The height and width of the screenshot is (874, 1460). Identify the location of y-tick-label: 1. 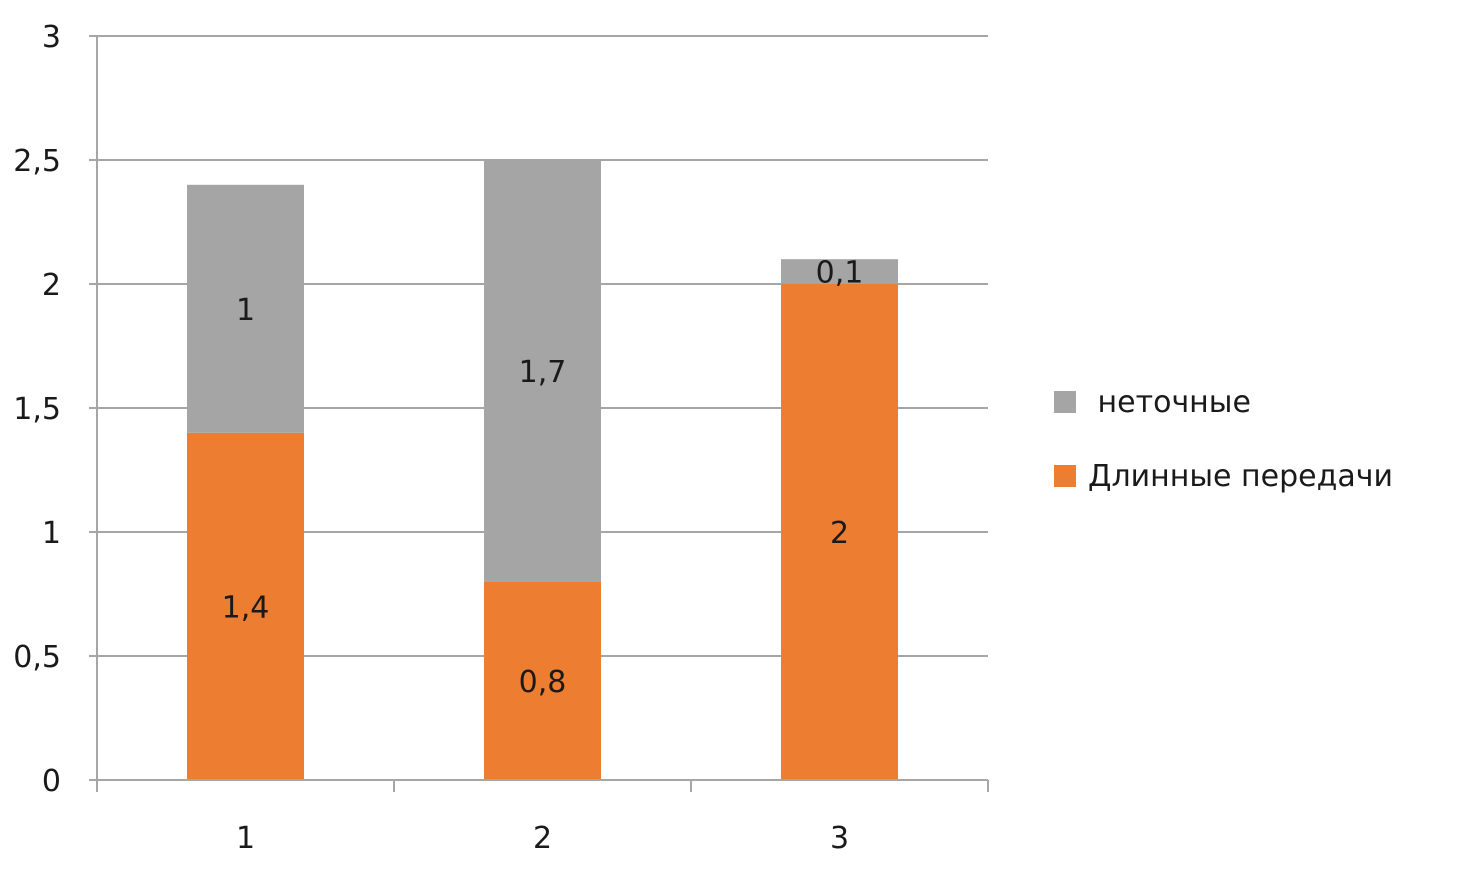
(51, 533).